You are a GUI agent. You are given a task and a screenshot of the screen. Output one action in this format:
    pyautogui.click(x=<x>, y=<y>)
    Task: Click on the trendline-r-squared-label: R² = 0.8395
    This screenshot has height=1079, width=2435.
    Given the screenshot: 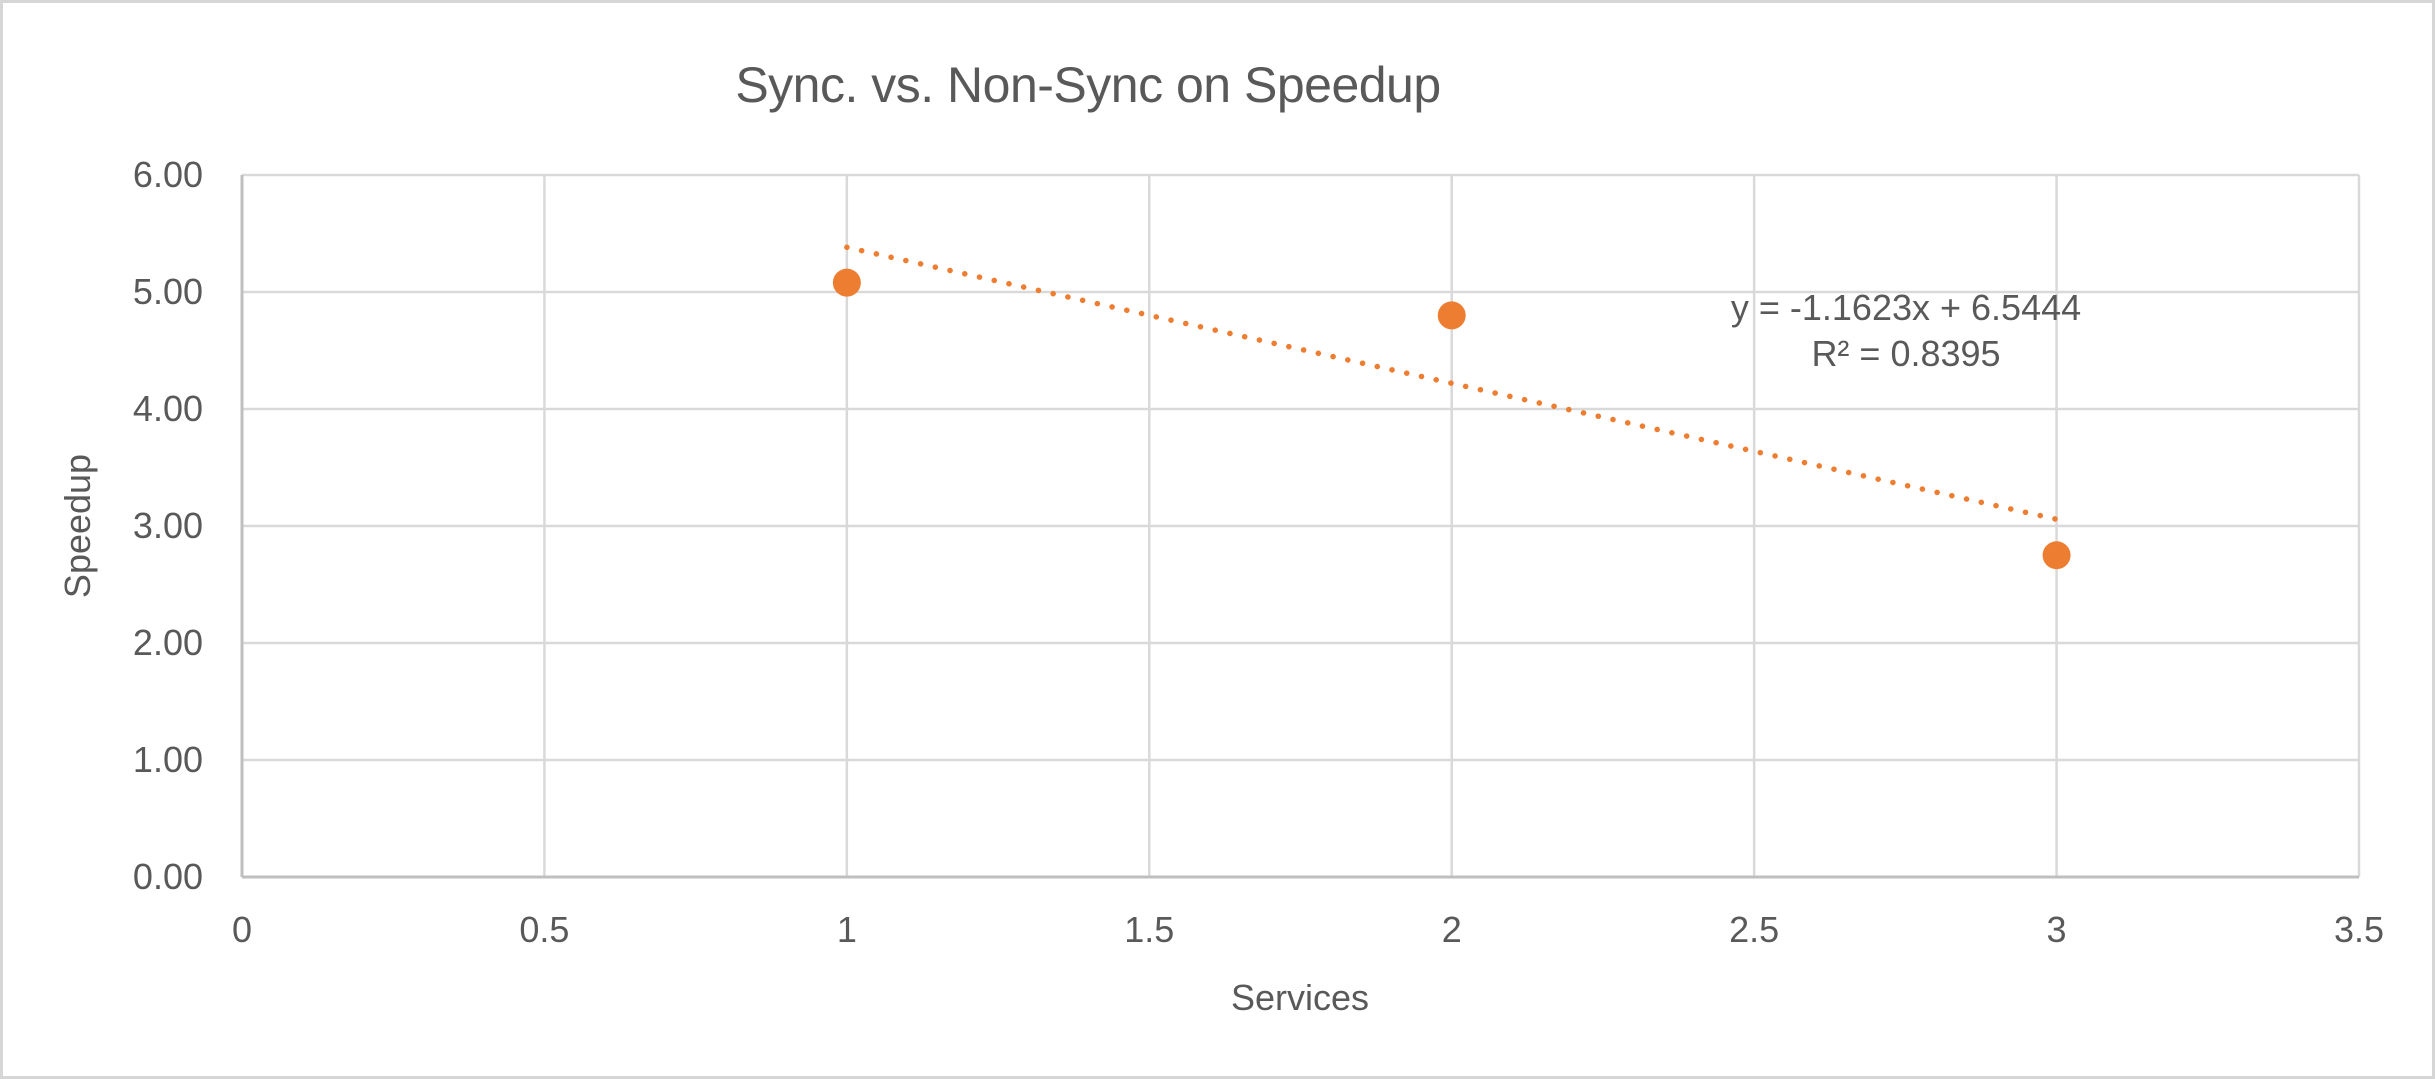 What is the action you would take?
    pyautogui.click(x=1906, y=353)
    